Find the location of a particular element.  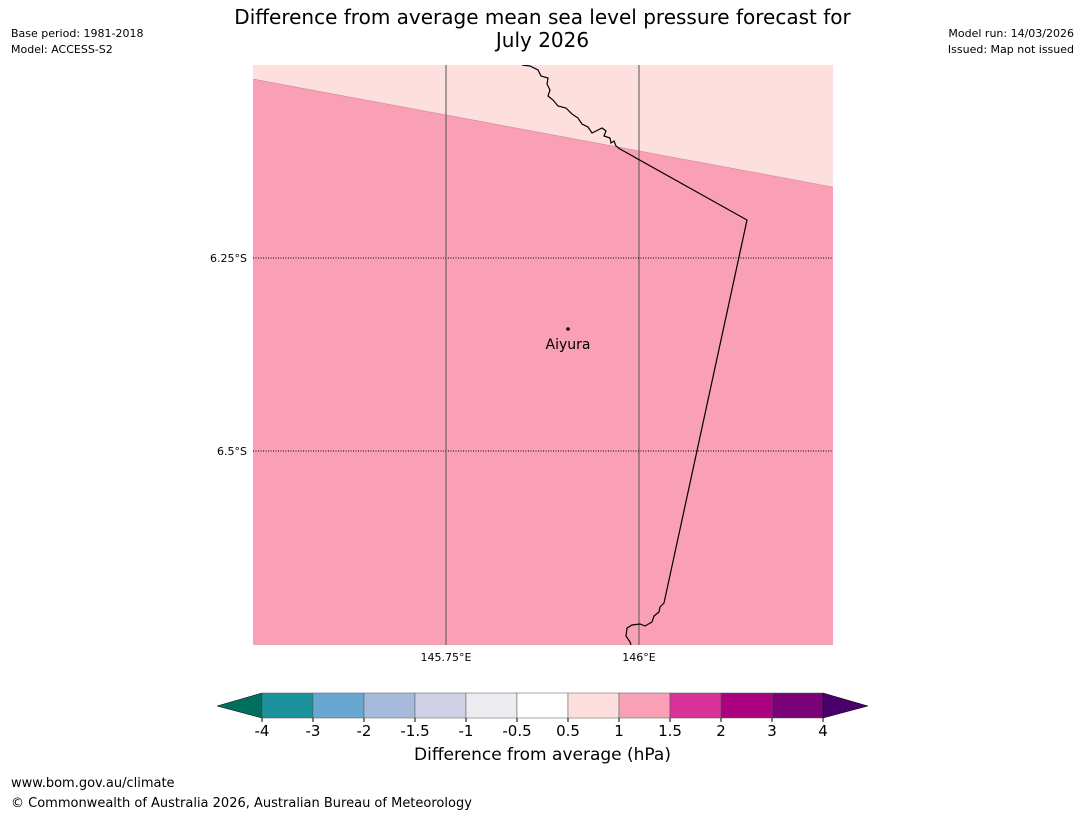

meta-left: Base period: 1981-2018 Model: ACCESS-S2 is located at coordinates (77, 42).